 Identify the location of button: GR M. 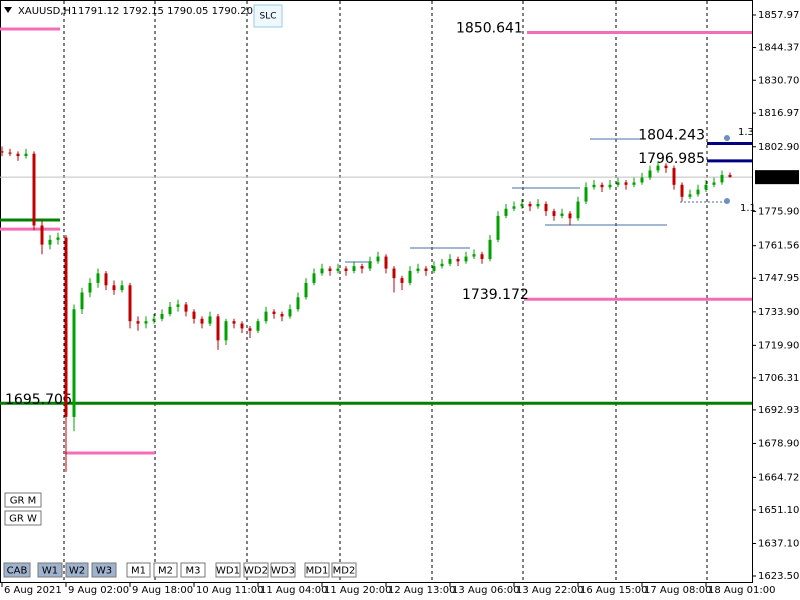
(23, 500).